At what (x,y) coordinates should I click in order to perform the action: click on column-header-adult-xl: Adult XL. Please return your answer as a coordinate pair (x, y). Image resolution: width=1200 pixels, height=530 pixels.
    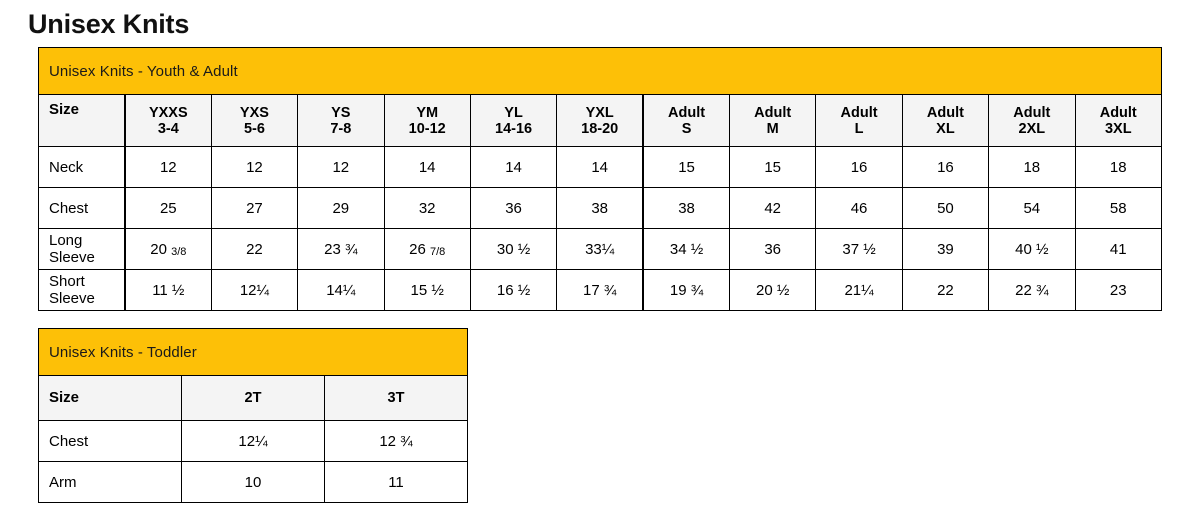
    Looking at the image, I should click on (945, 120).